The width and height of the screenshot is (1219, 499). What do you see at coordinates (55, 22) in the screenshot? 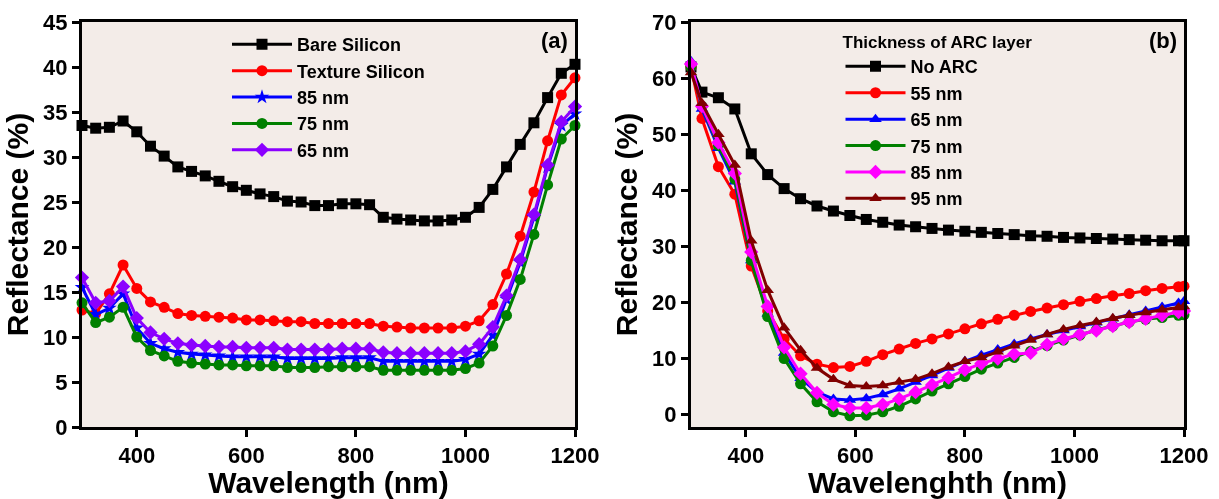
I see `y-tick-label: 45` at bounding box center [55, 22].